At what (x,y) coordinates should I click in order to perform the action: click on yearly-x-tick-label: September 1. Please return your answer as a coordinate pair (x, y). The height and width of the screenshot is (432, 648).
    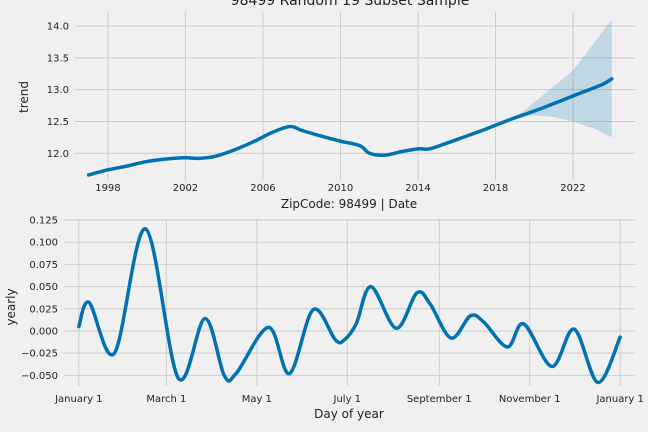
    Looking at the image, I should click on (439, 399).